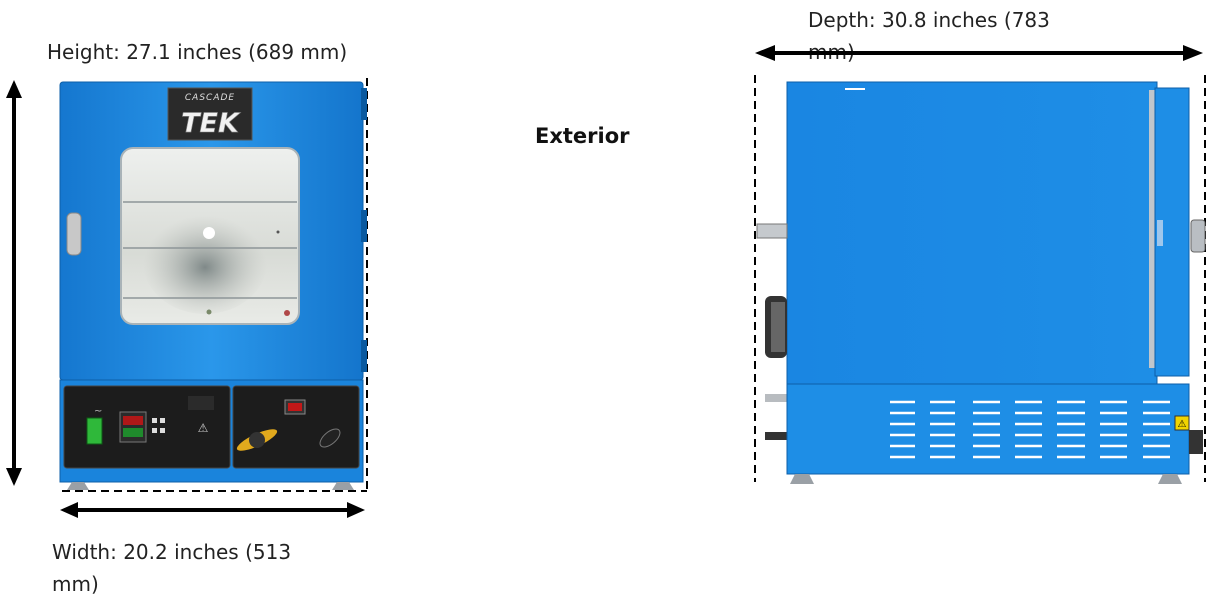 Image resolution: width=1215 pixels, height=604 pixels. Describe the element at coordinates (147, 427) in the screenshot. I see `left-control-panel: ~ ⚠` at that location.